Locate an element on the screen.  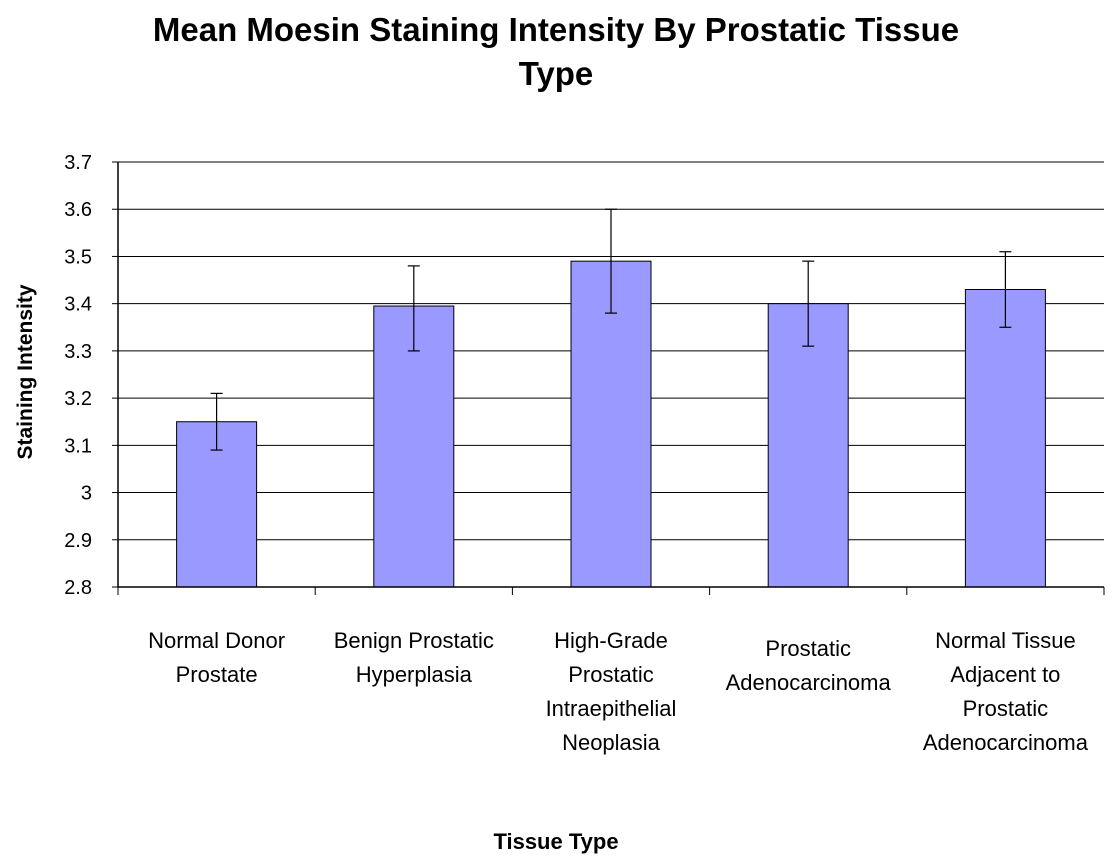
x-tick-label: Normal Donor Prostate is located at coordinates (217, 658).